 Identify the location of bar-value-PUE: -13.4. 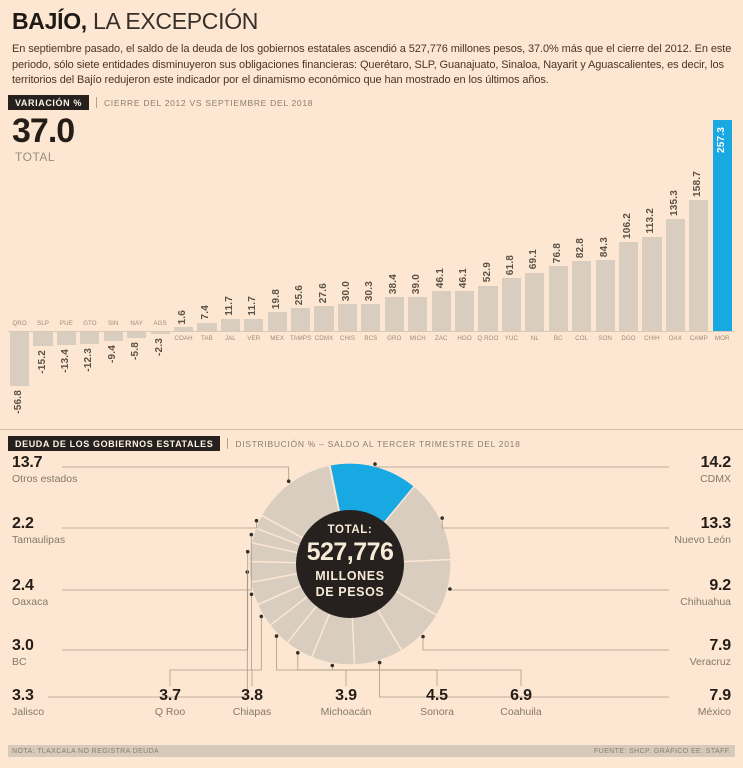
(65, 360).